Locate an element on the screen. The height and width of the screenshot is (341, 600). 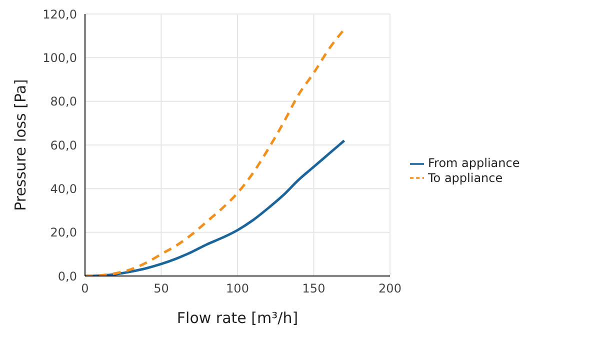
y-axis-title: Pressure loss [Pa] is located at coordinates (20, 145).